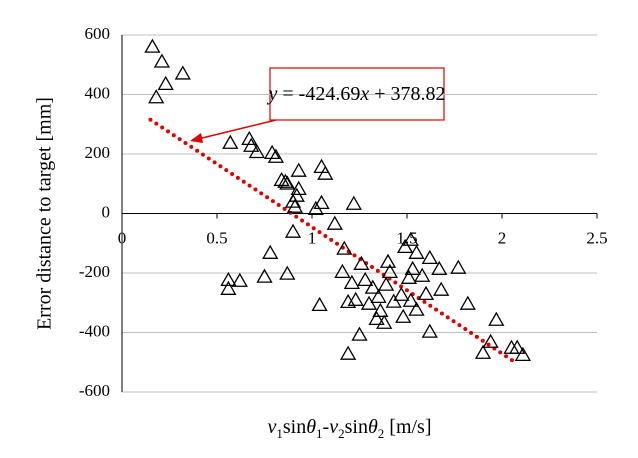 The image size is (638, 458). What do you see at coordinates (502, 237) in the screenshot?
I see `x-tick-label: 2` at bounding box center [502, 237].